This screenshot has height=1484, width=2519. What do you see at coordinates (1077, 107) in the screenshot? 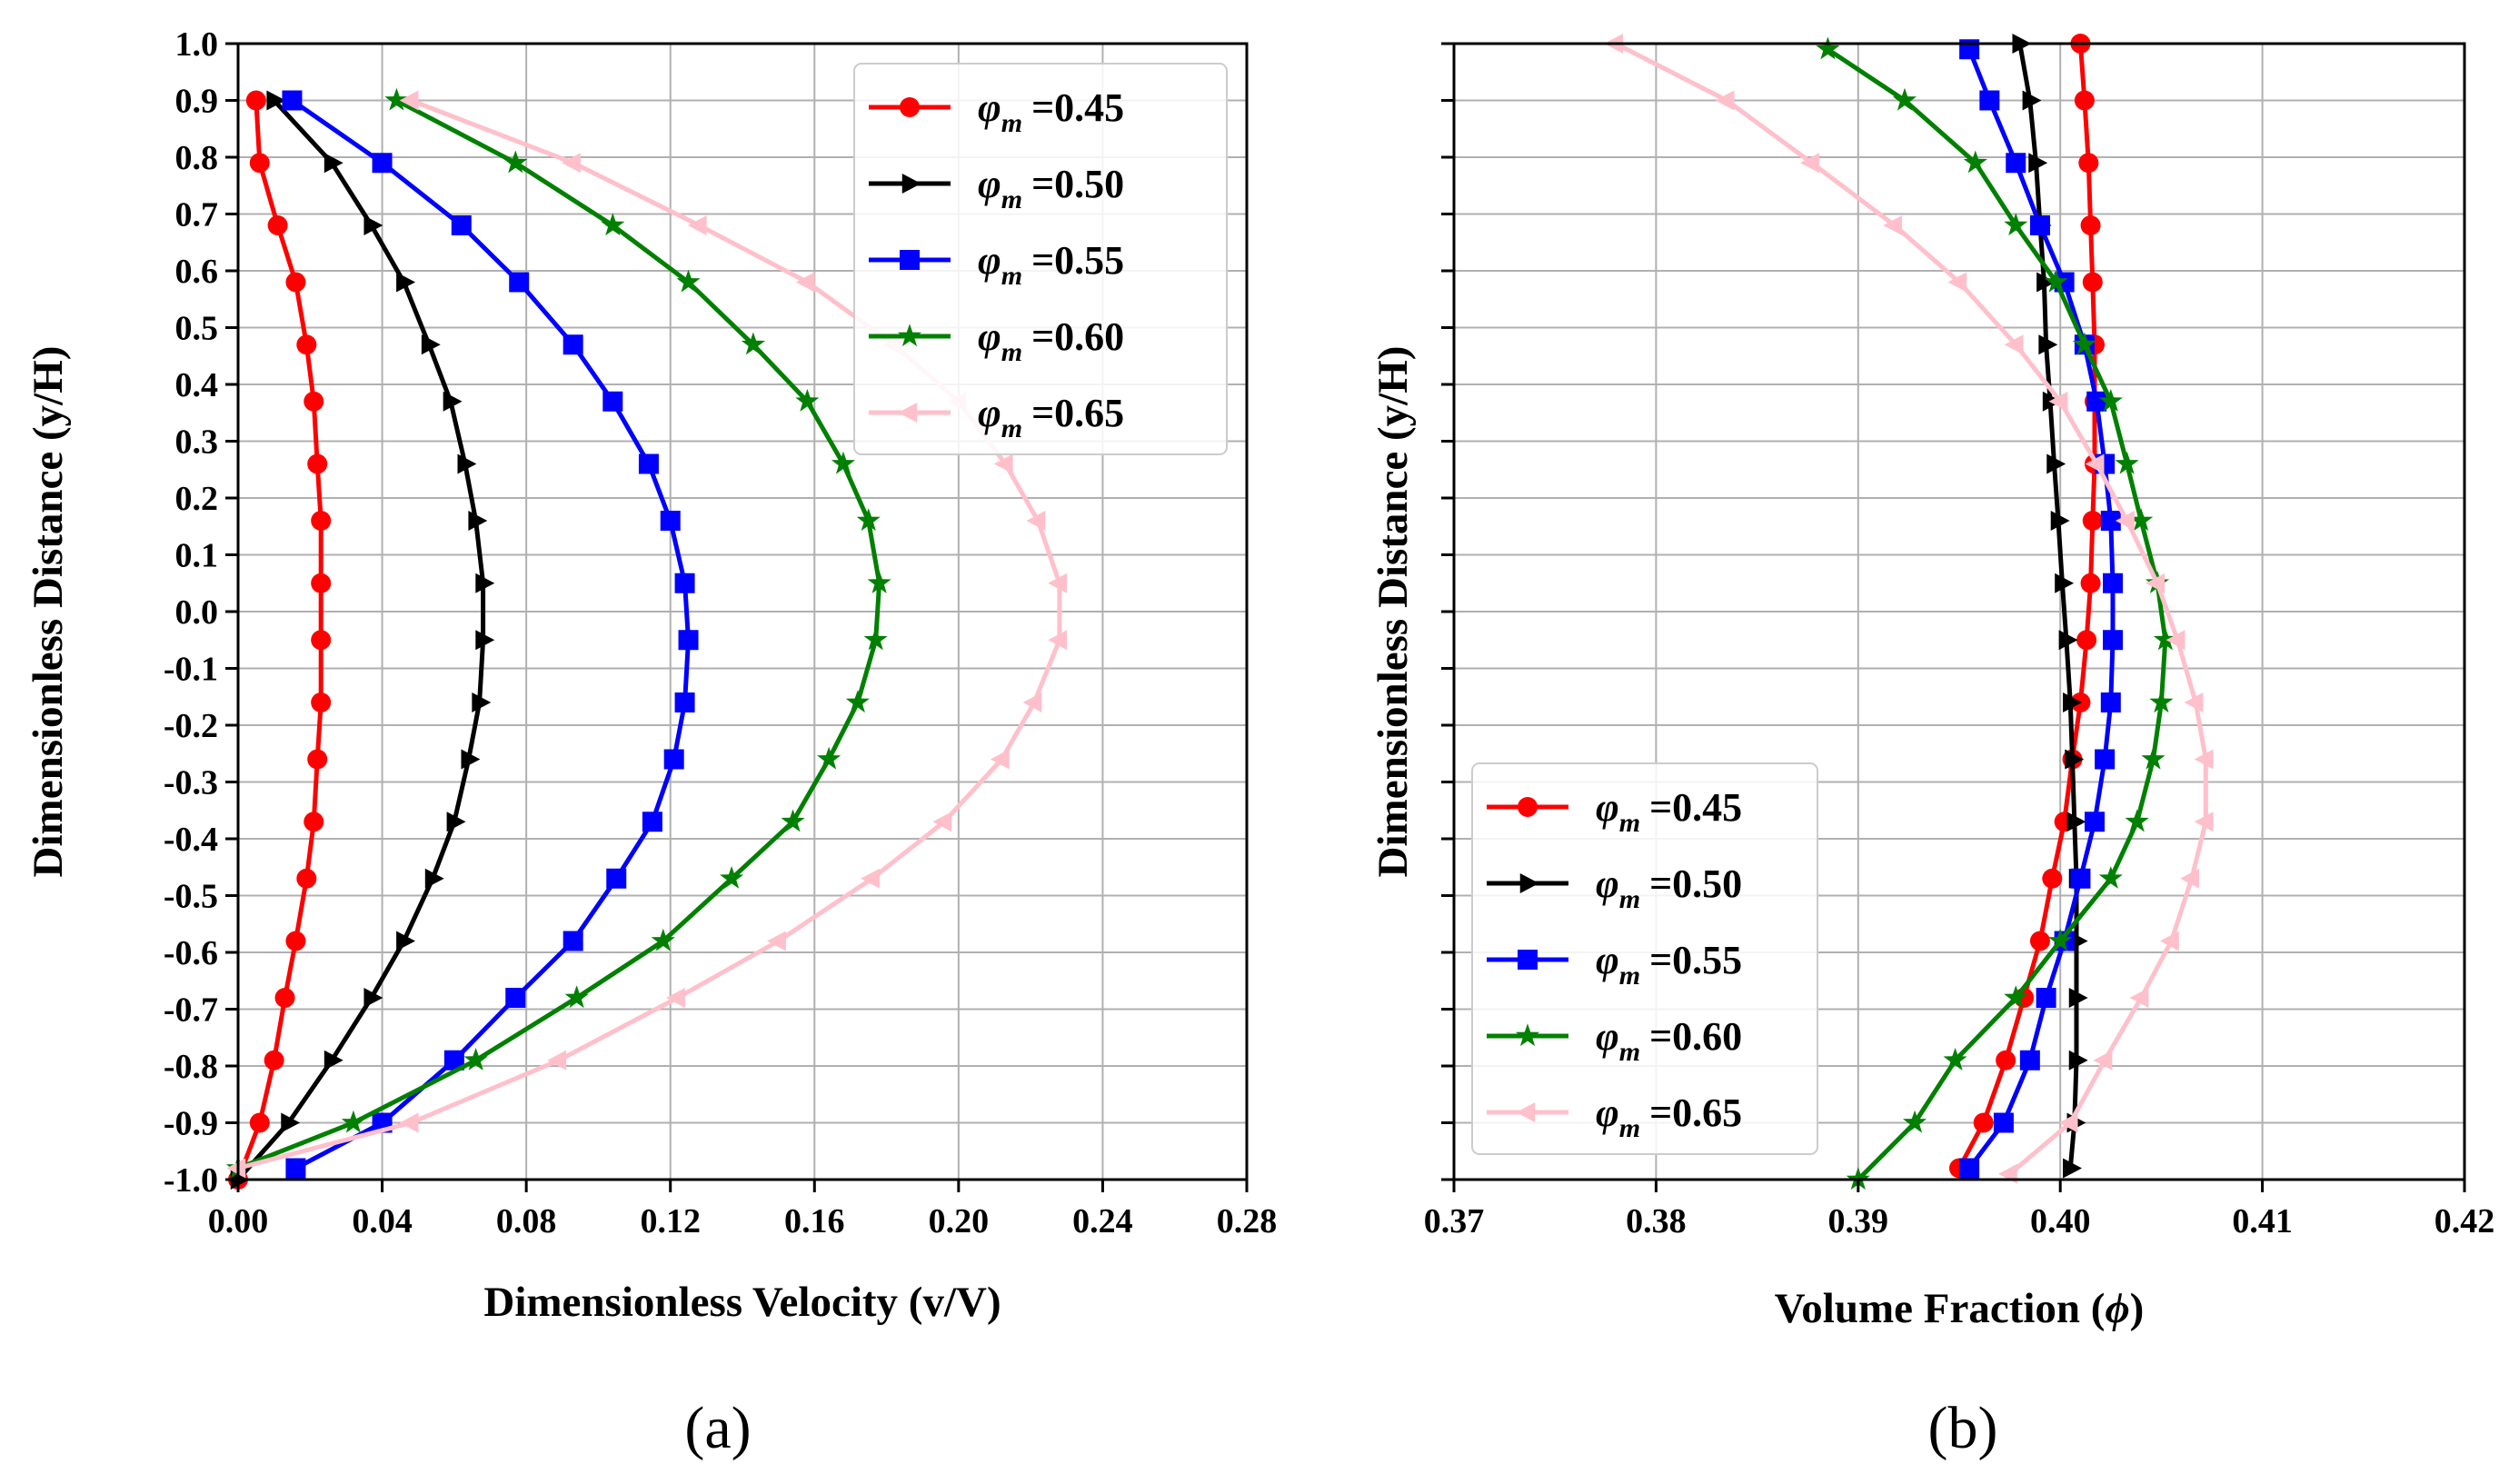
I see `legend-value: =0.45` at bounding box center [1077, 107].